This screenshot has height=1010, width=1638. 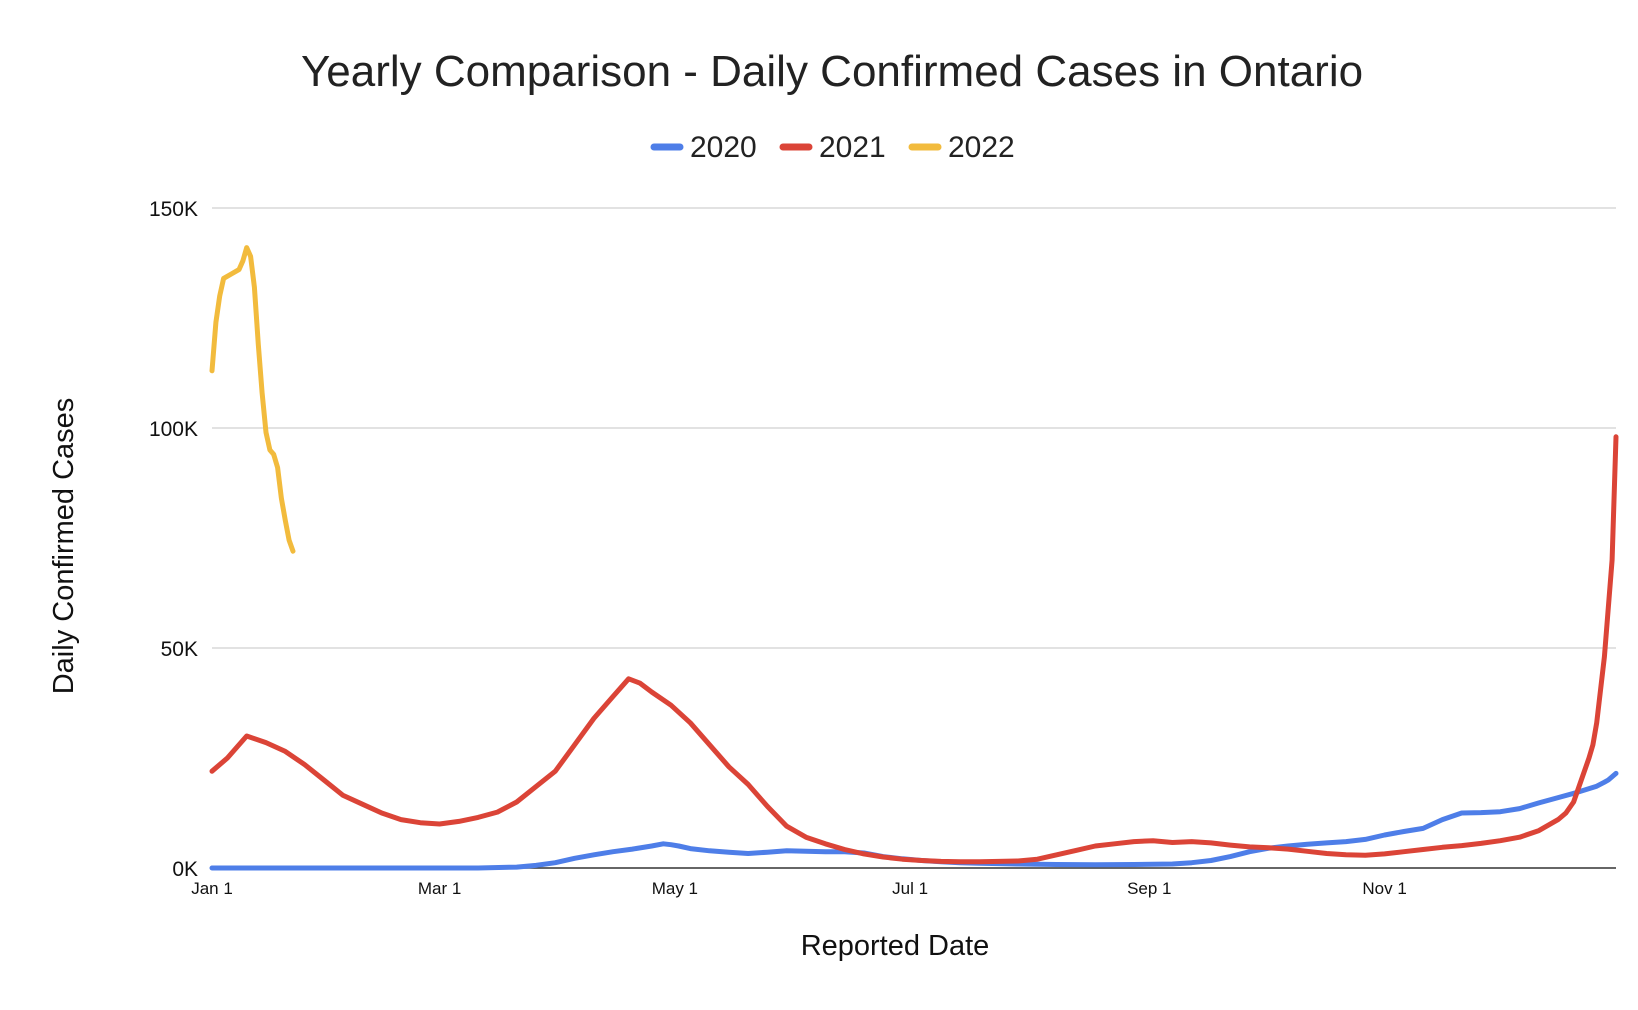 What do you see at coordinates (1384, 888) in the screenshot?
I see `x-tick-label-5: Nov 1` at bounding box center [1384, 888].